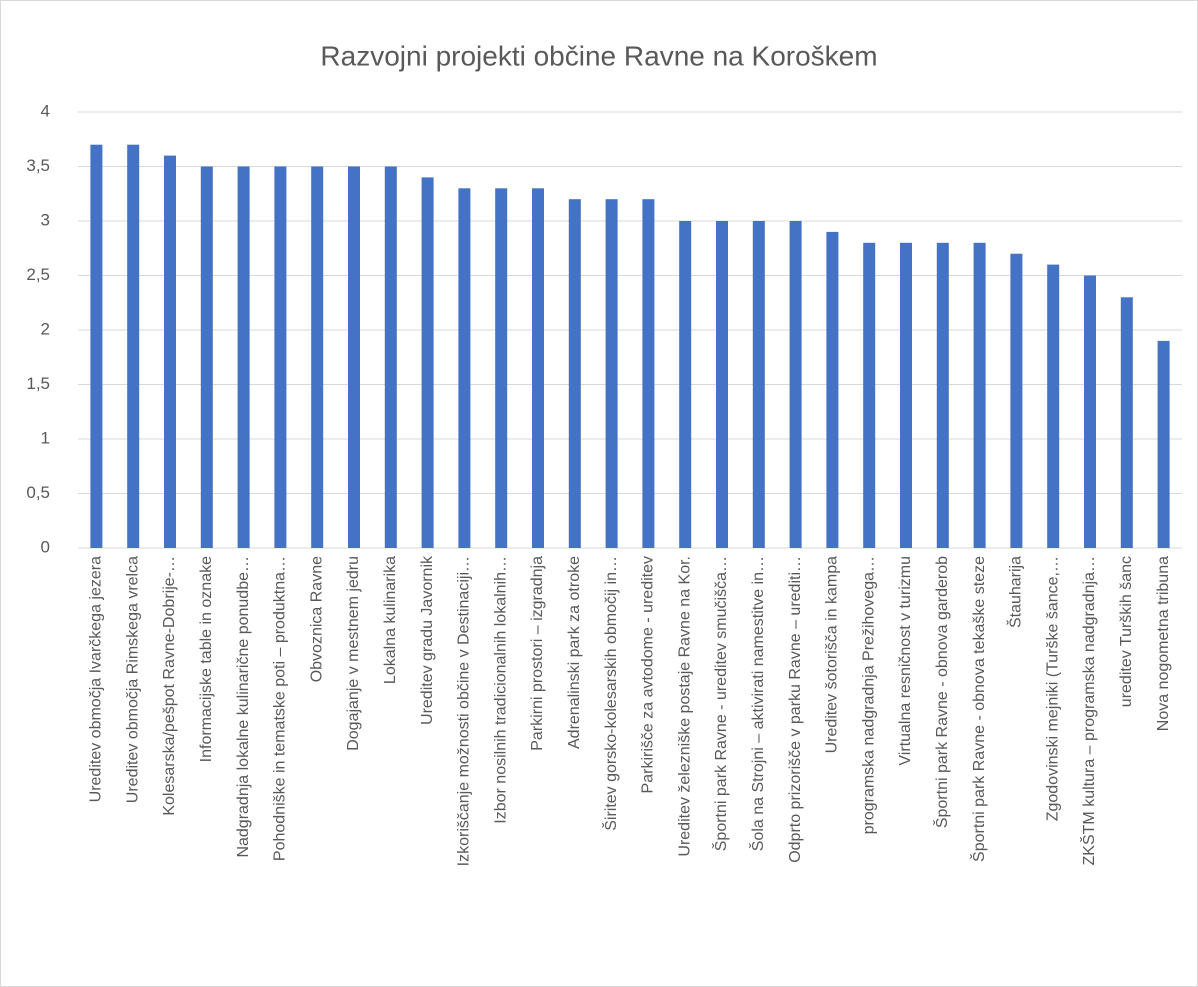  What do you see at coordinates (38, 274) in the screenshot?
I see `y-tick-label: 2,5` at bounding box center [38, 274].